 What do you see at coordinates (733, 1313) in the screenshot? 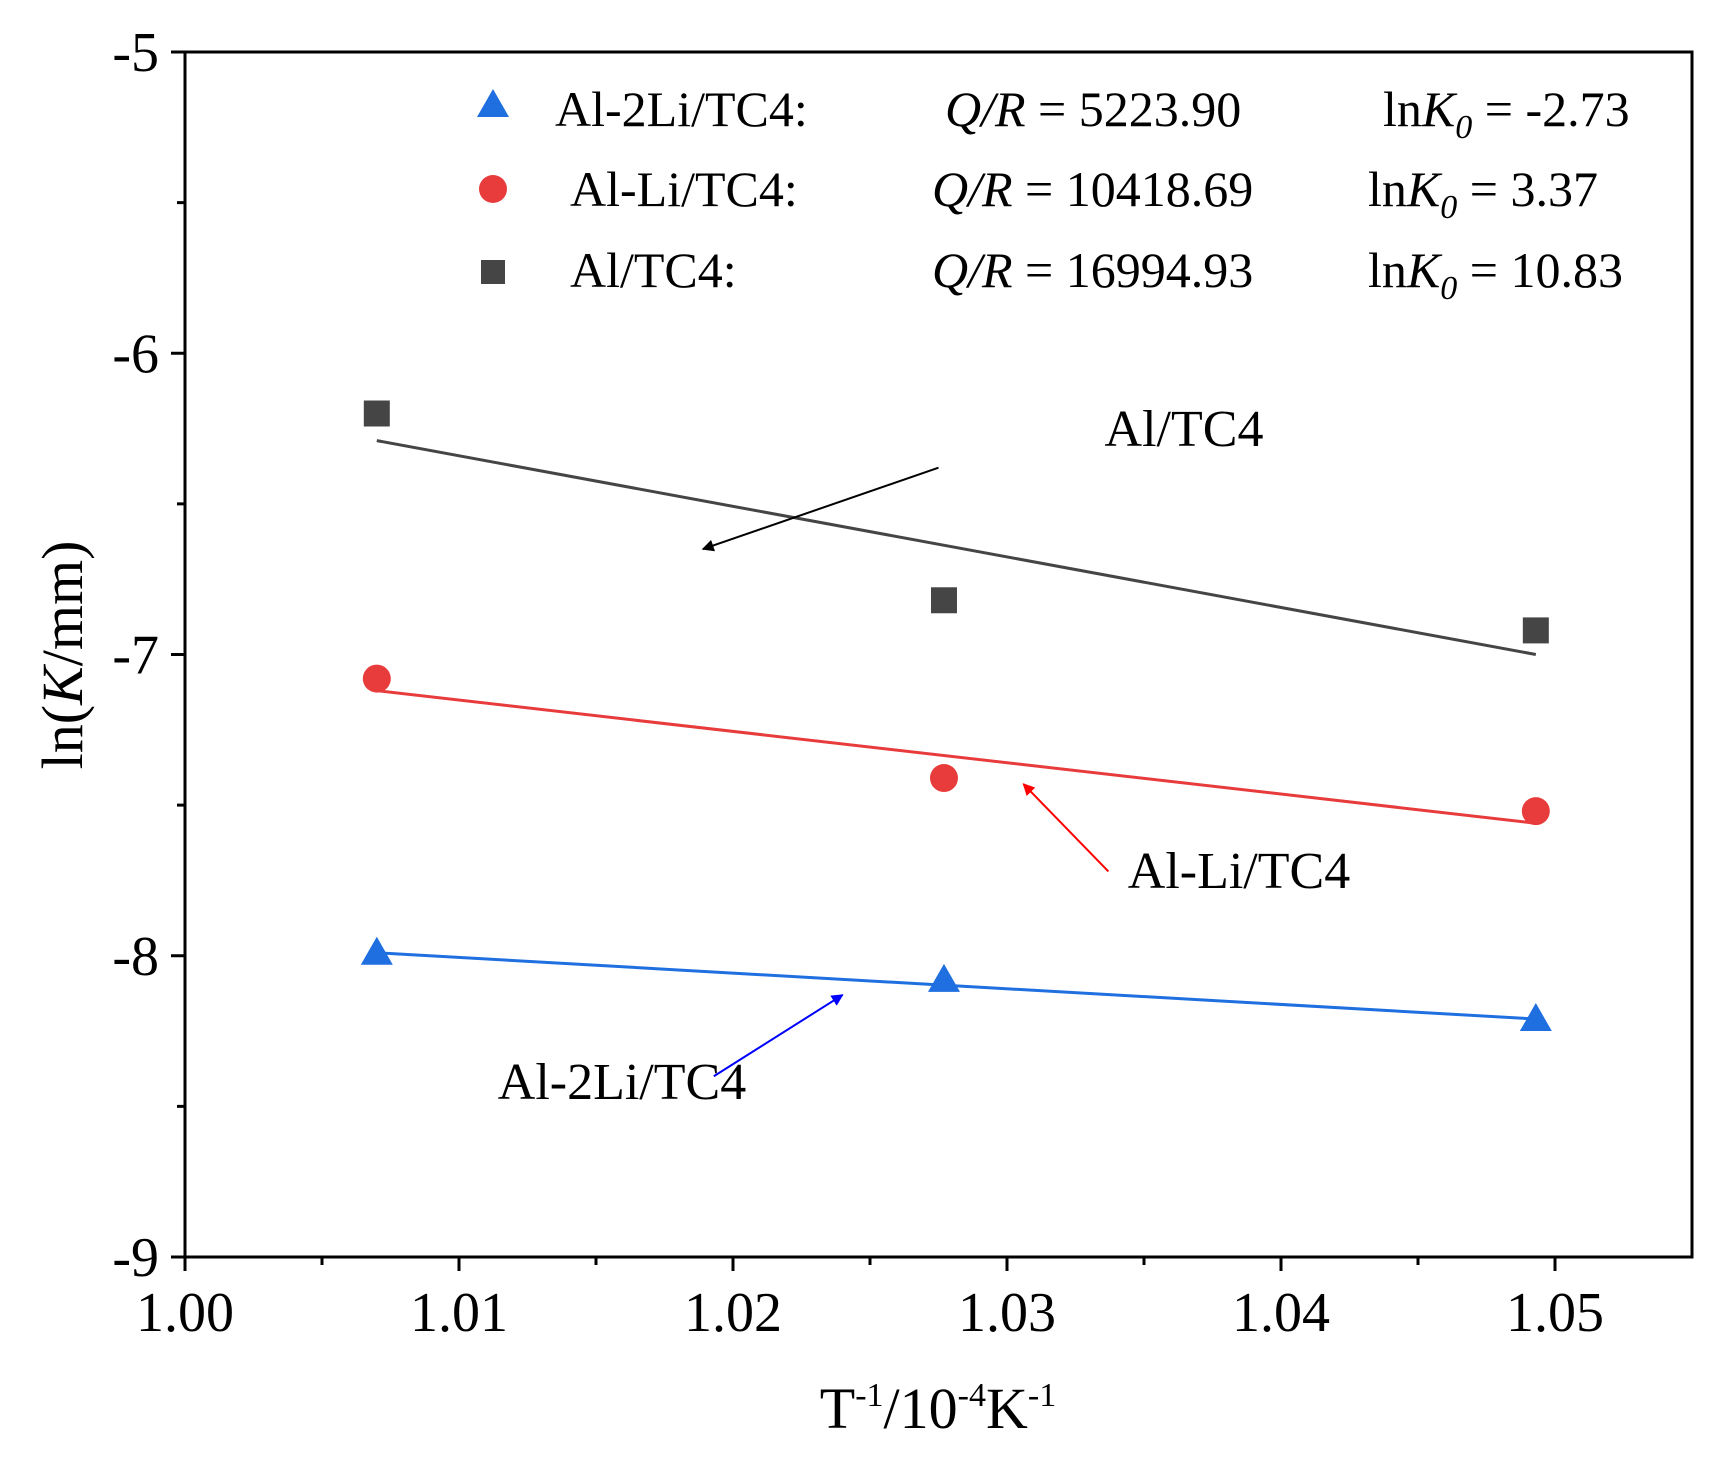
I see `x-tick-label: 1.02` at bounding box center [733, 1313].